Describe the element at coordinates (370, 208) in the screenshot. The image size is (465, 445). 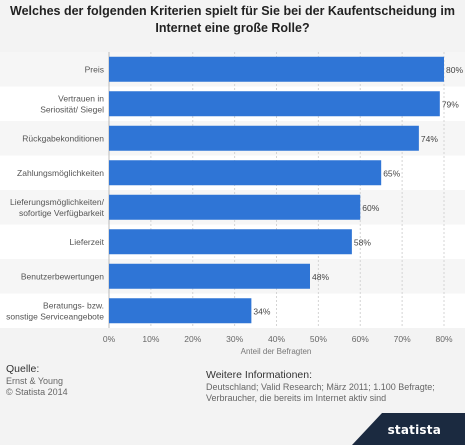
I see `value-label: 60%` at that location.